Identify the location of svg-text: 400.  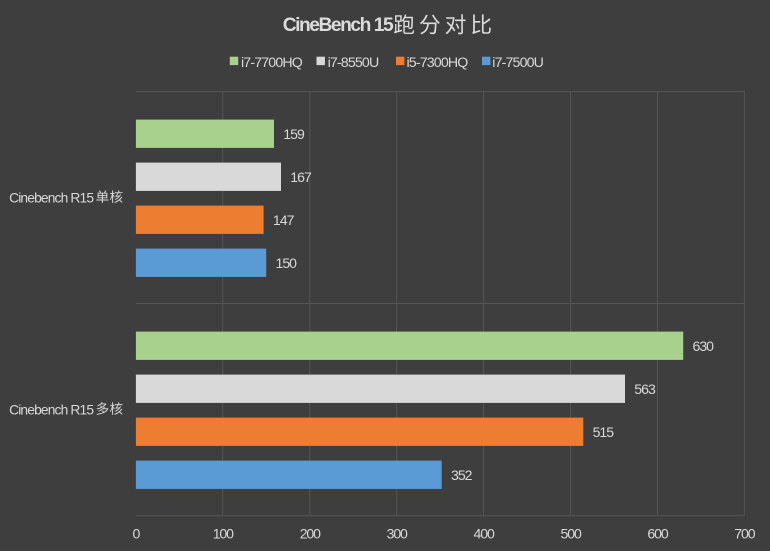
(483, 533).